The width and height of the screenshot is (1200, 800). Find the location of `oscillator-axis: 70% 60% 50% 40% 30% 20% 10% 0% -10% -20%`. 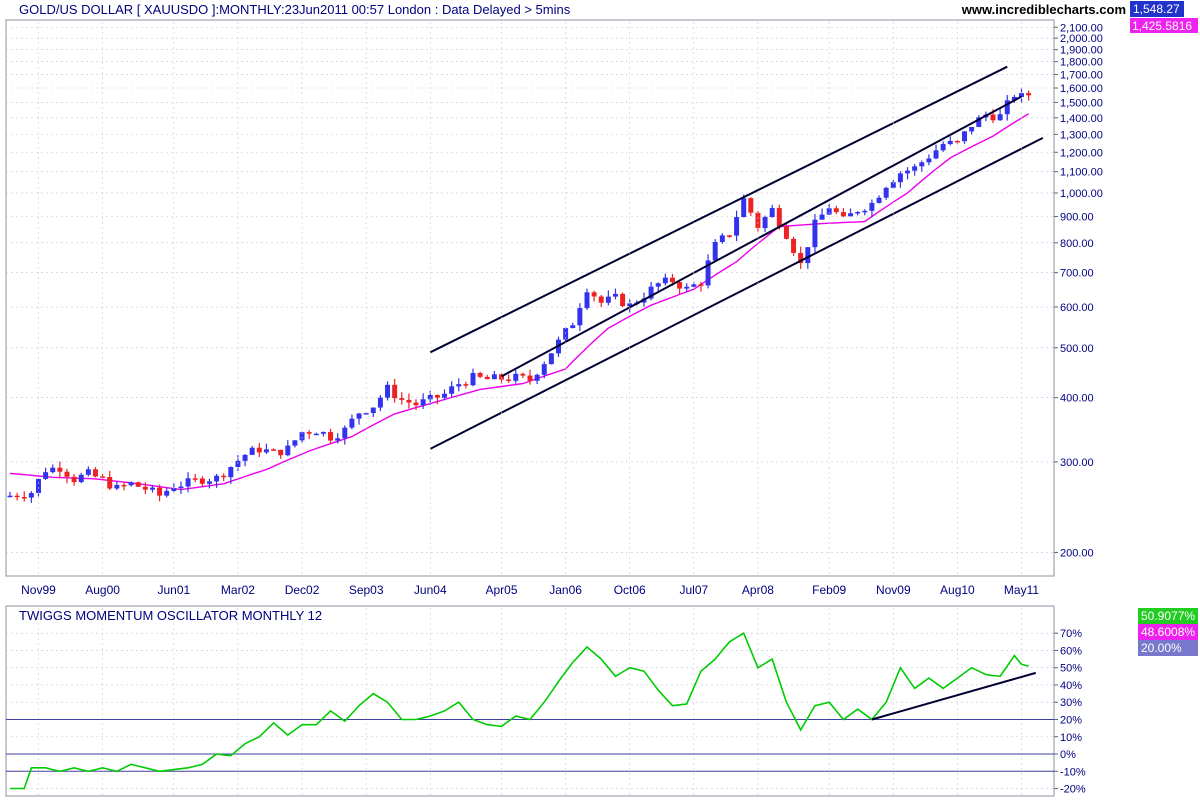

oscillator-axis: 70% 60% 50% 40% 30% 20% 10% 0% -10% -20% is located at coordinates (1070, 712).